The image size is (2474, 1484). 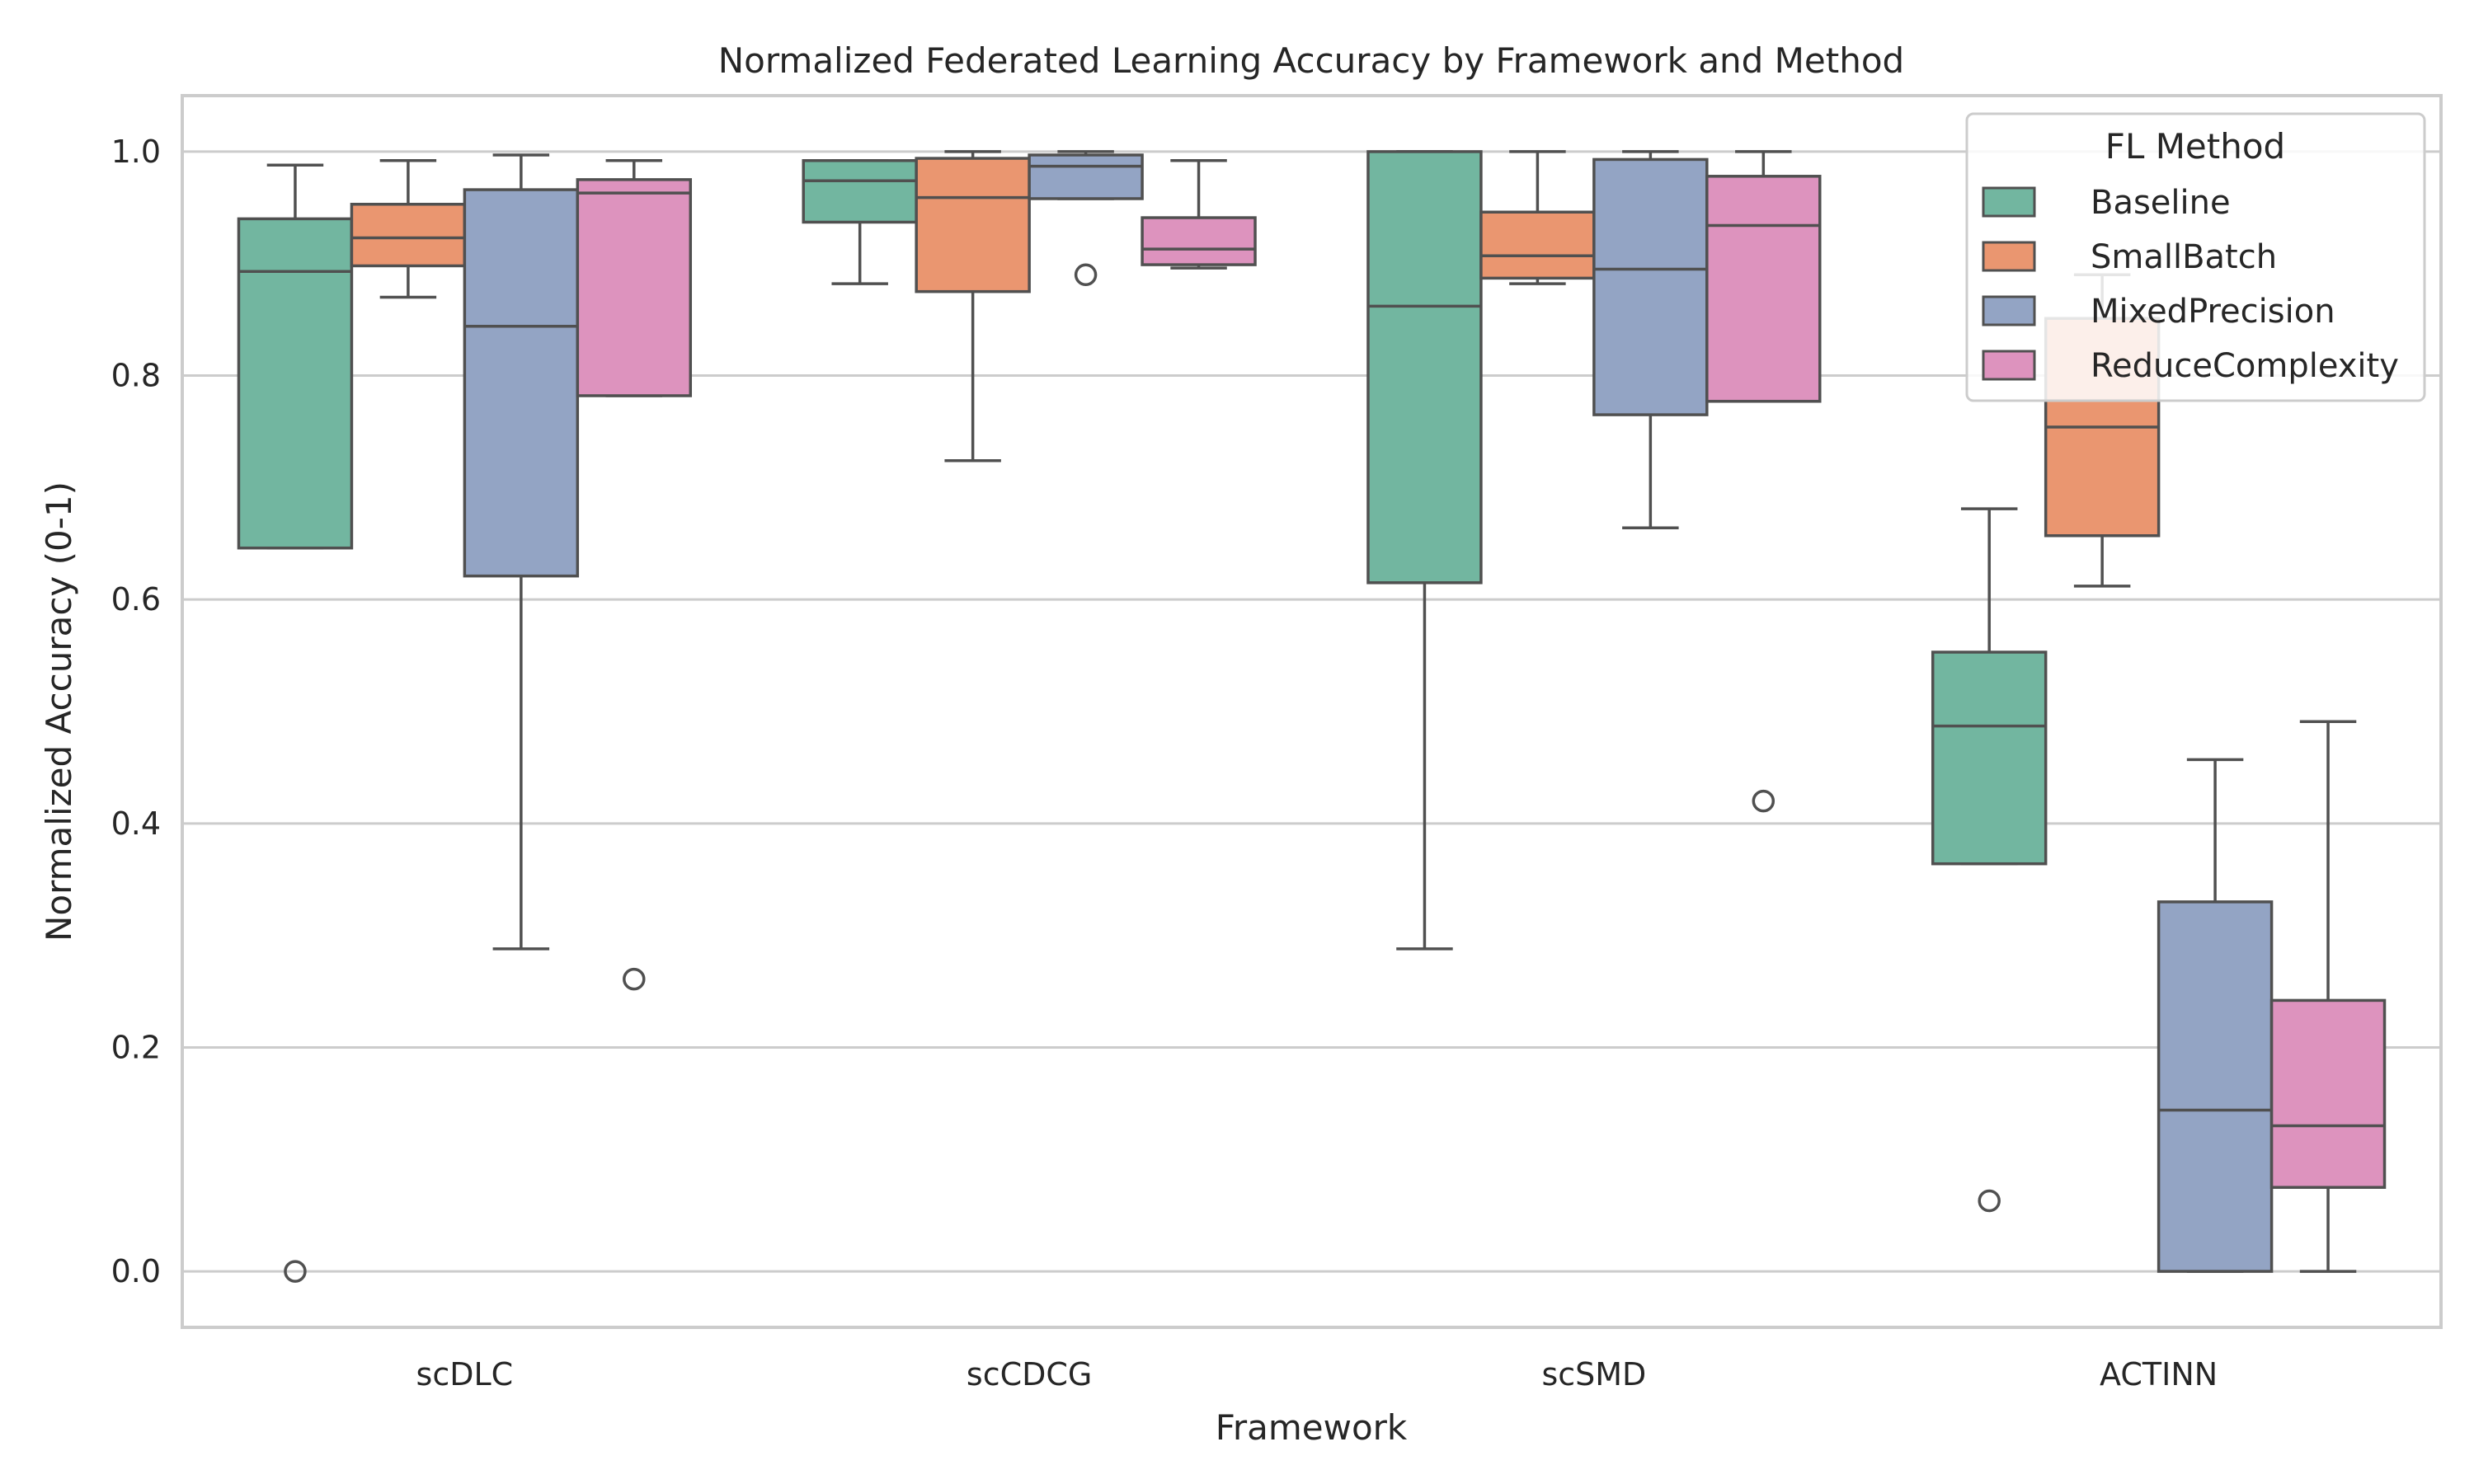 What do you see at coordinates (295, 723) in the screenshot?
I see `box-Baseline-scDLC` at bounding box center [295, 723].